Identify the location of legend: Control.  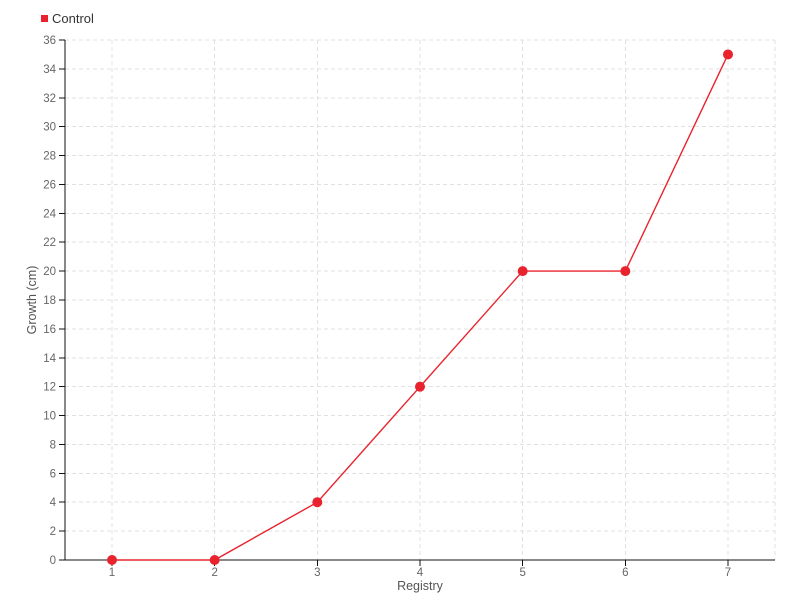
(67, 18).